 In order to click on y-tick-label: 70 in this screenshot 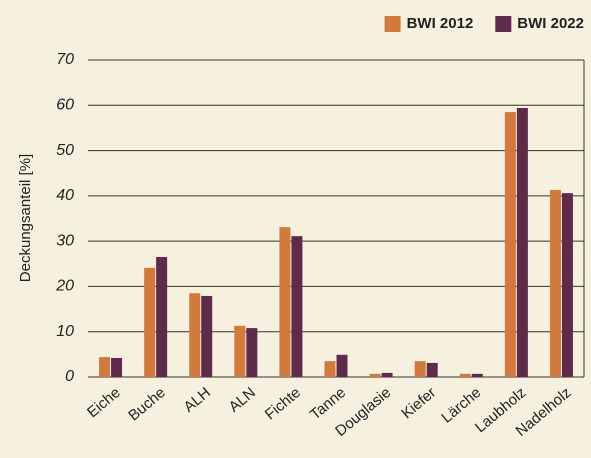, I will do `click(65, 59)`.